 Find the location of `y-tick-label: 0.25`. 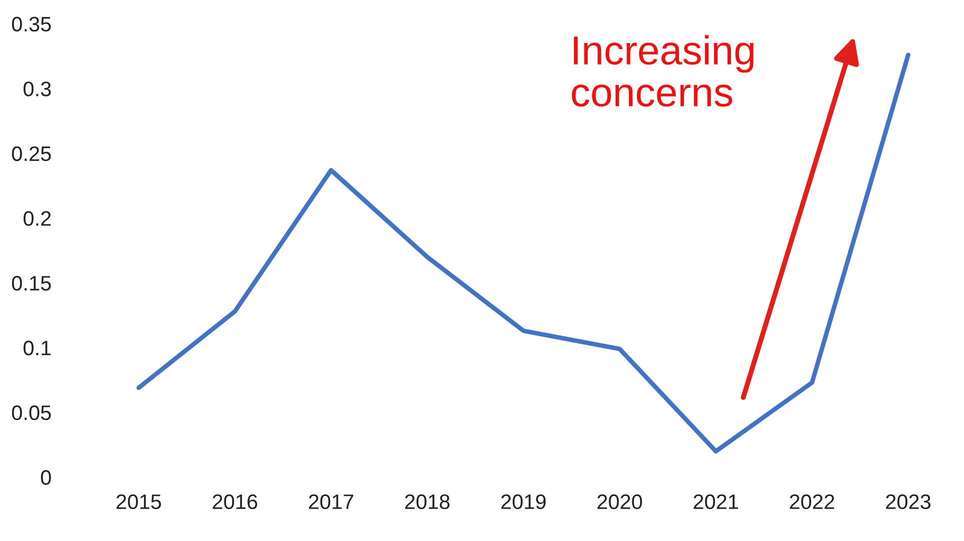

y-tick-label: 0.25 is located at coordinates (31, 154).